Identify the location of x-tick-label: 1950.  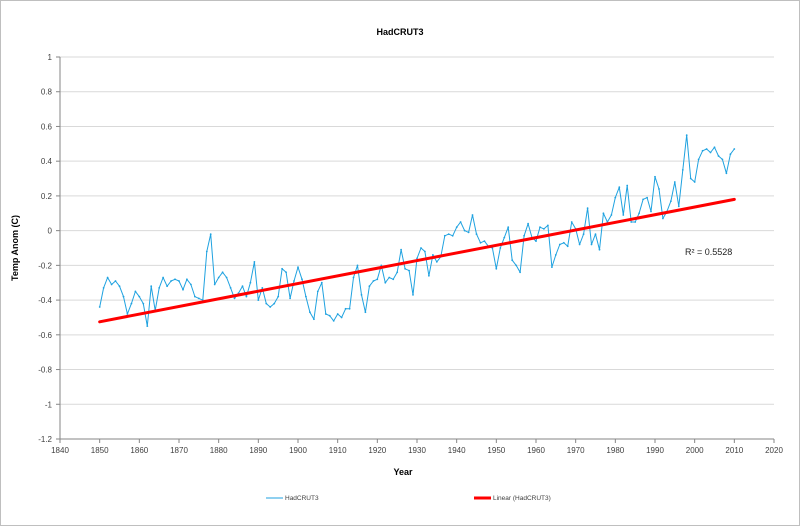
(496, 450).